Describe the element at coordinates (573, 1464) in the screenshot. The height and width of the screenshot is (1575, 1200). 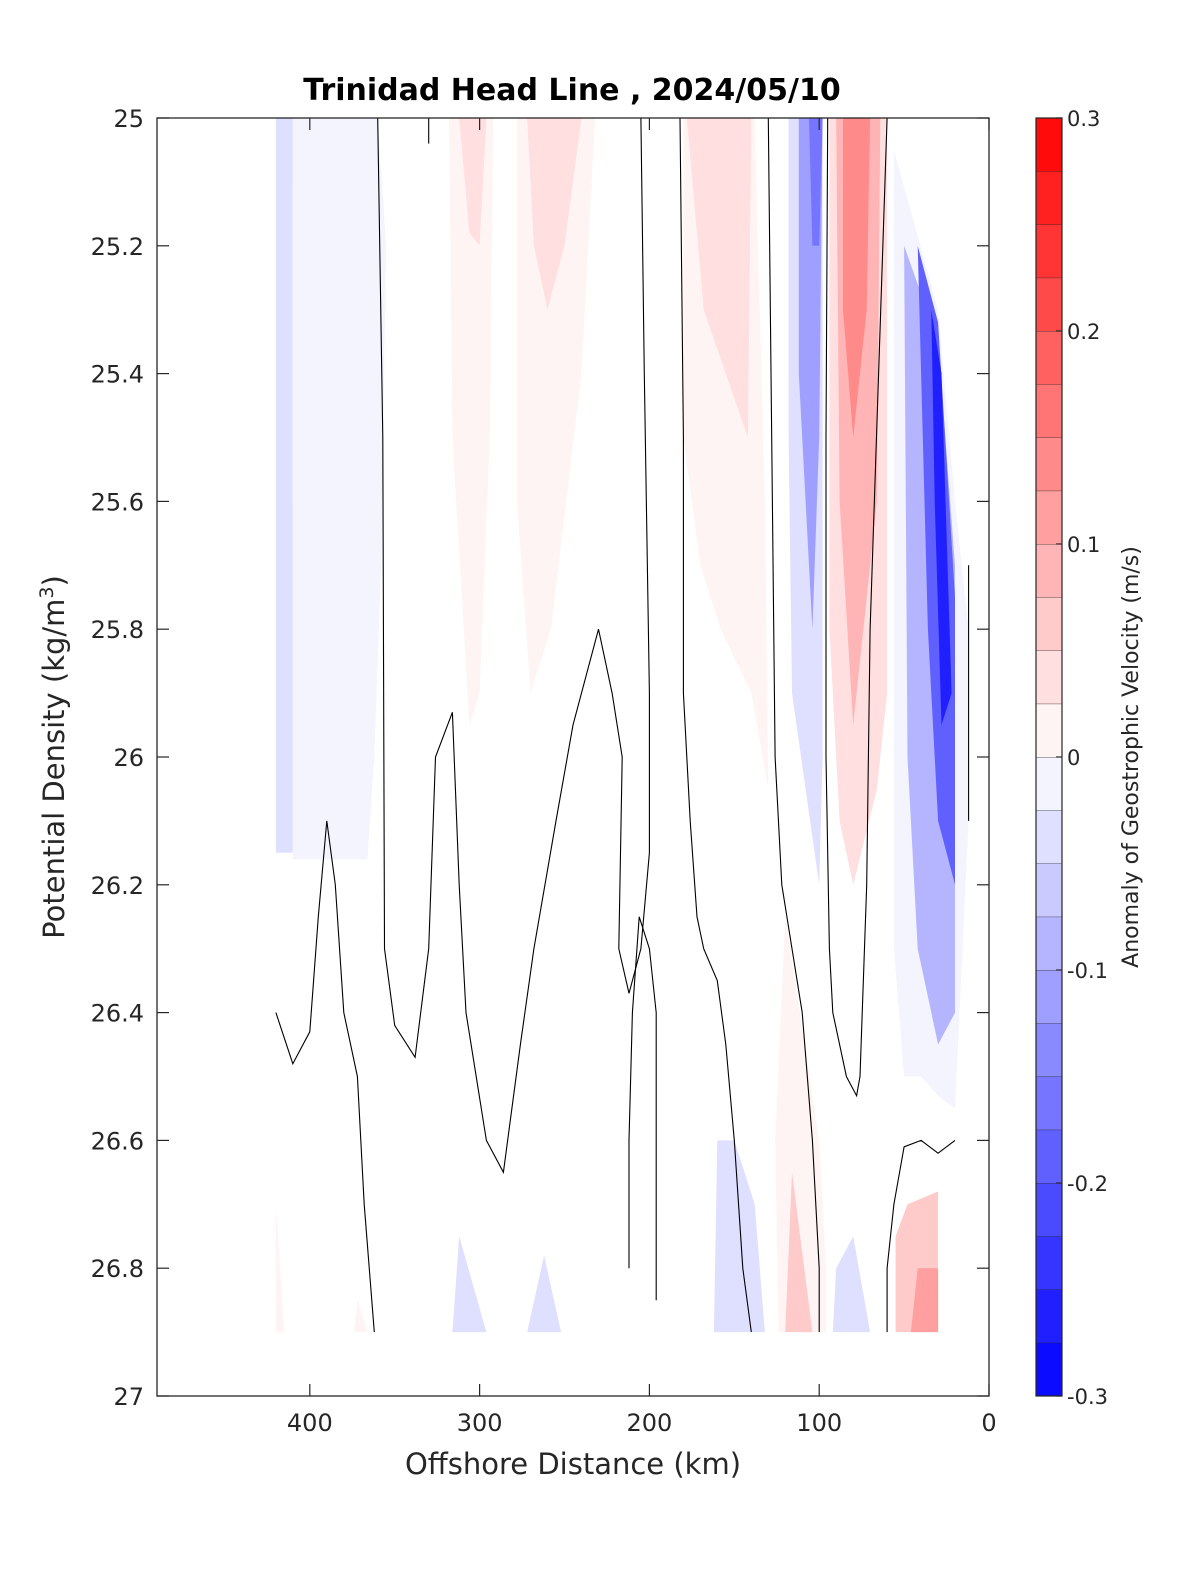
I see `x-axis-label: Offshore Distance (km)` at that location.